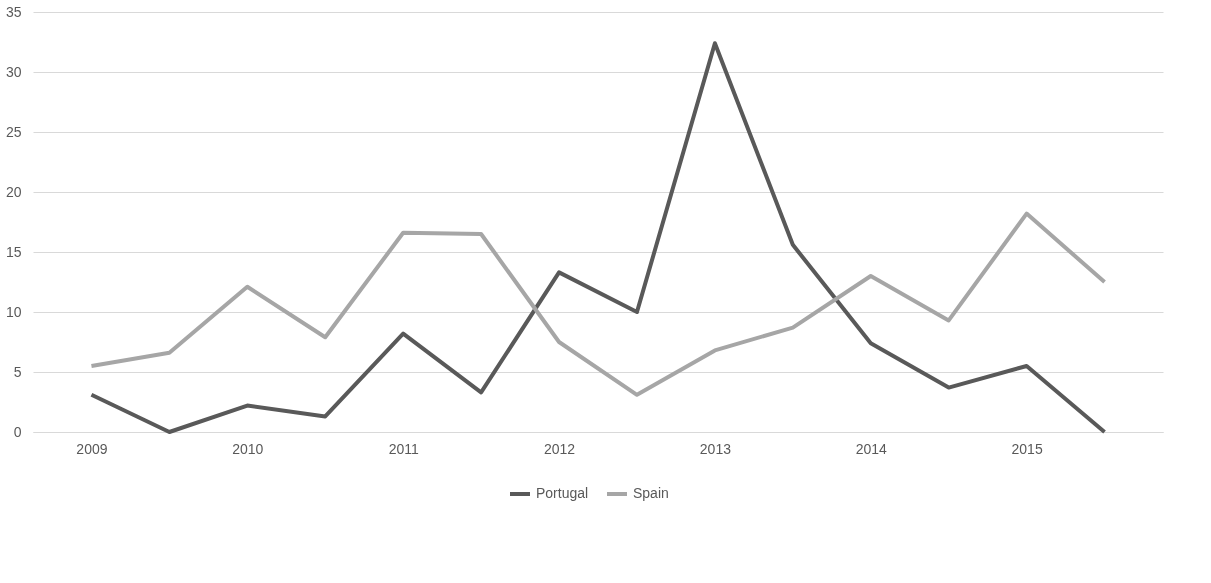  What do you see at coordinates (715, 448) in the screenshot?
I see `x-tick-label: 2013` at bounding box center [715, 448].